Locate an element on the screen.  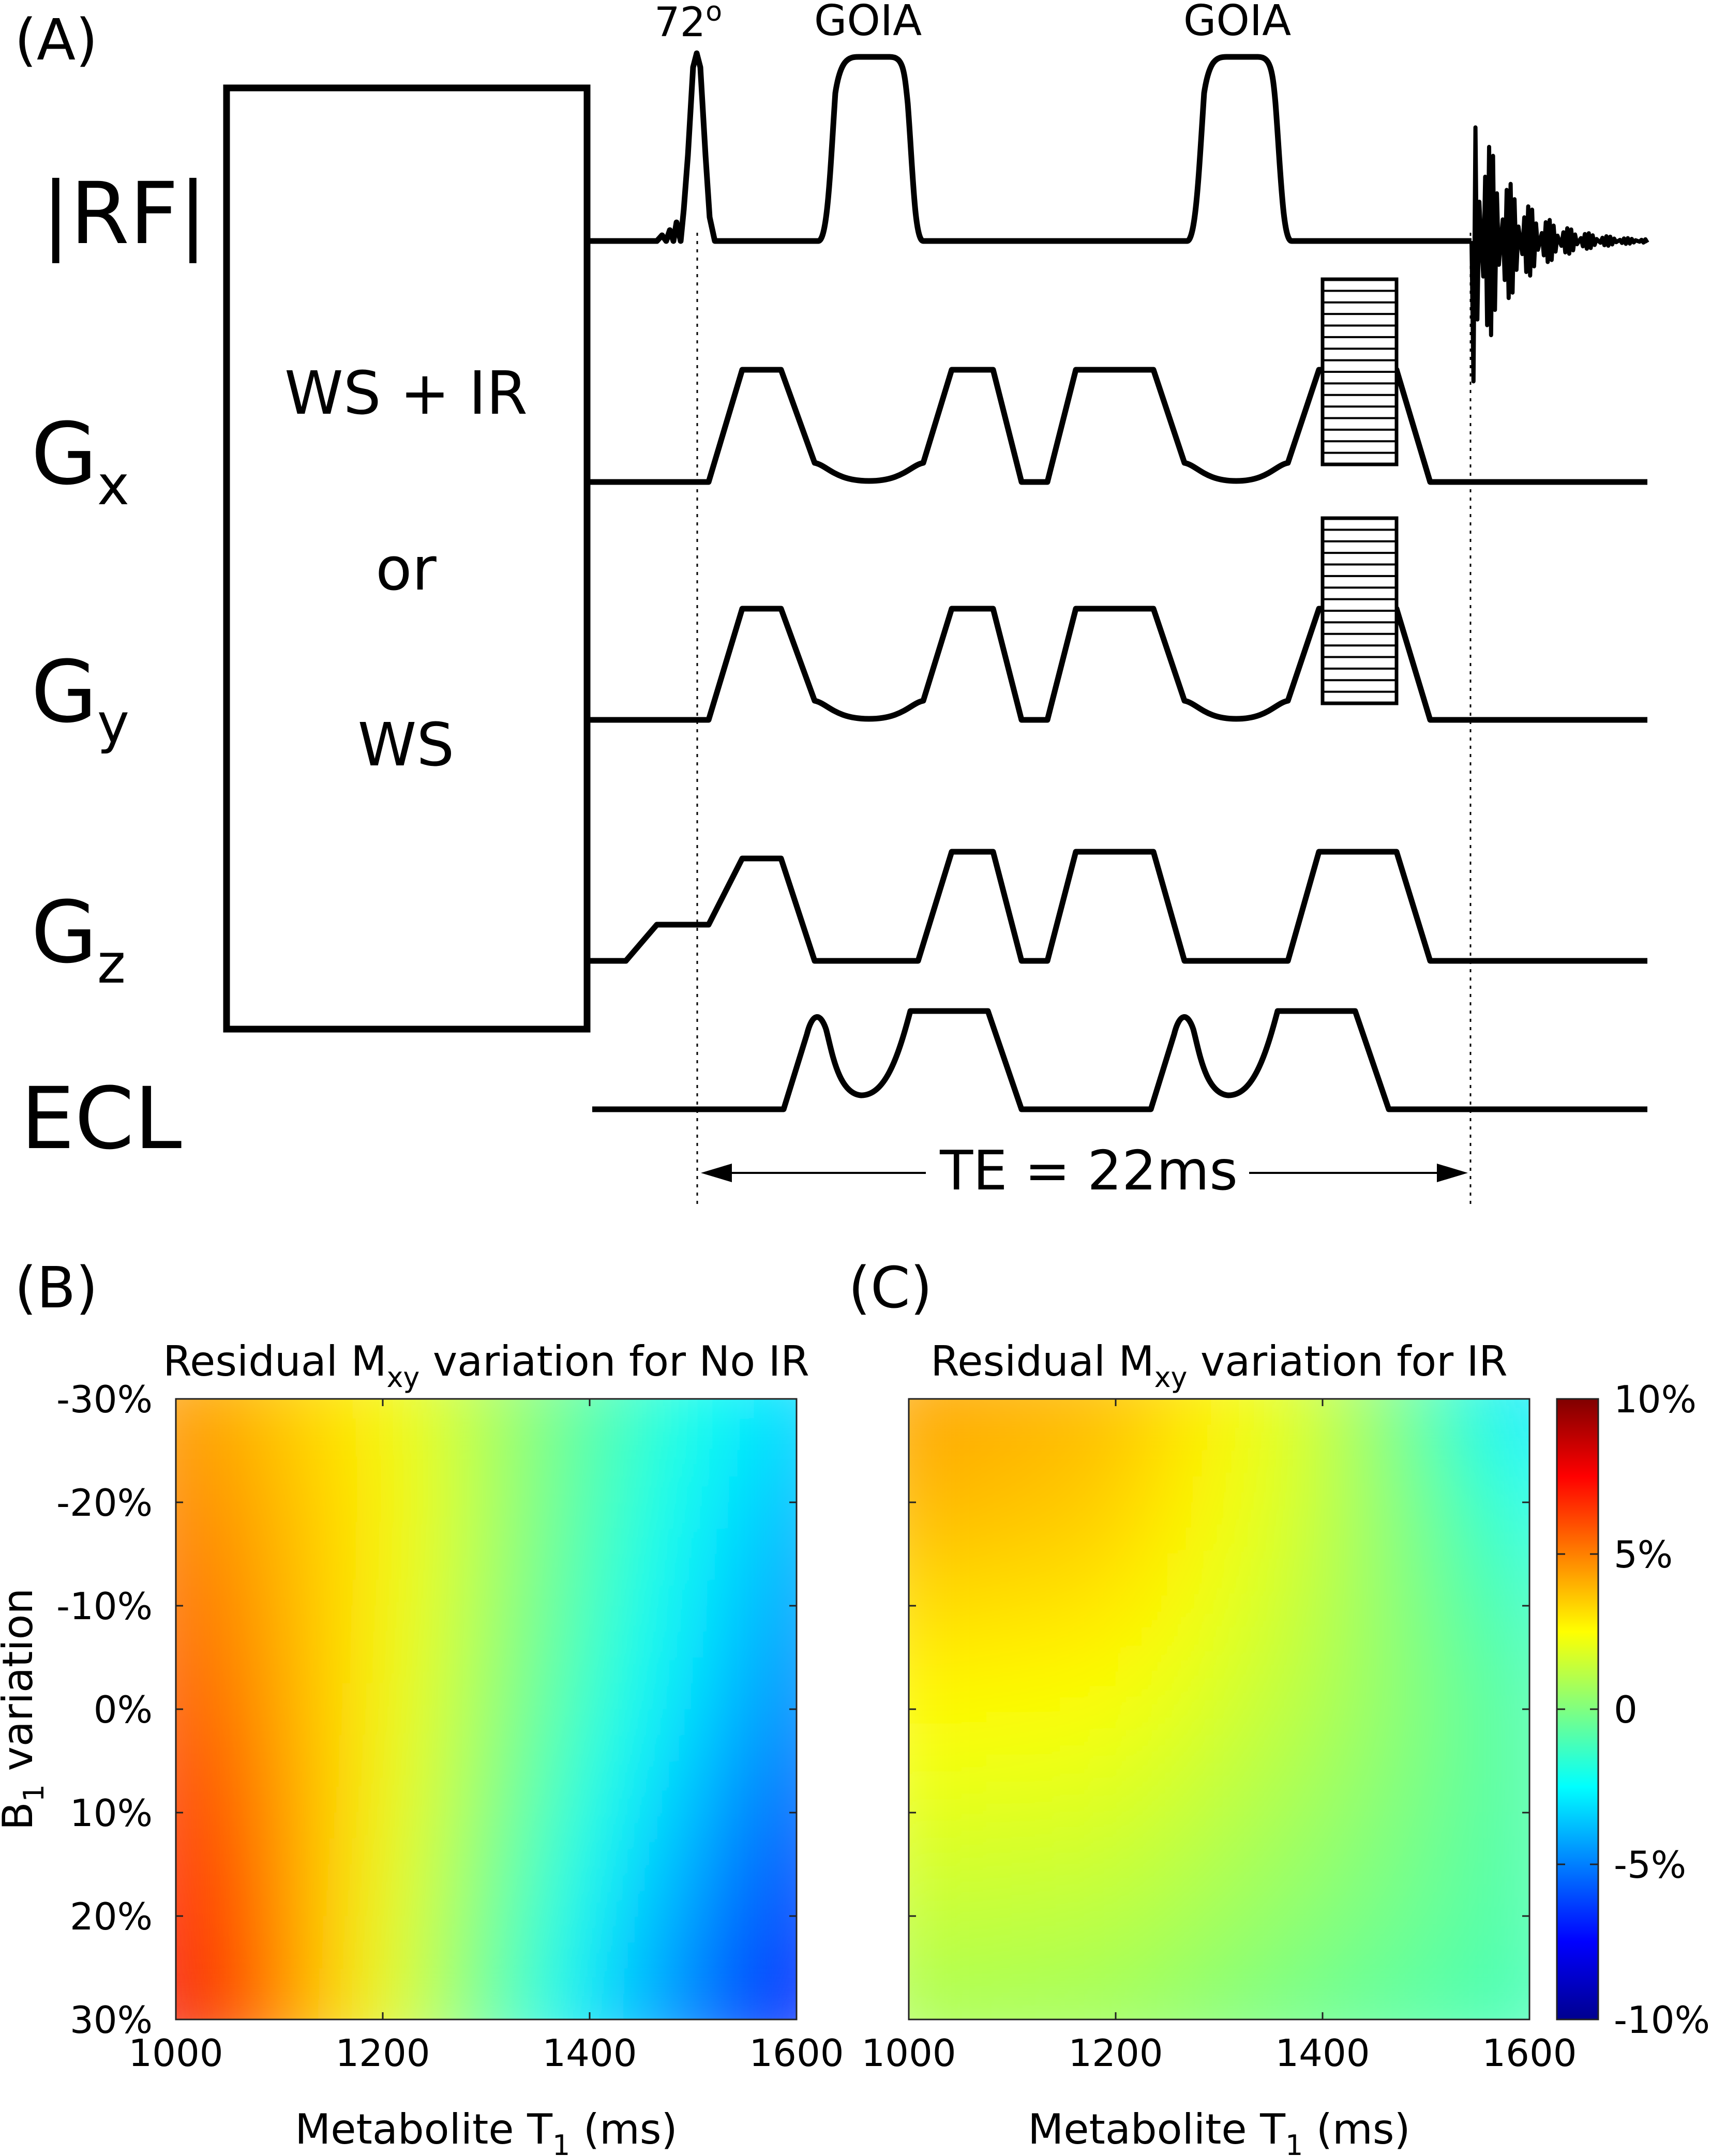
rf-waveform is located at coordinates (1119, 217).